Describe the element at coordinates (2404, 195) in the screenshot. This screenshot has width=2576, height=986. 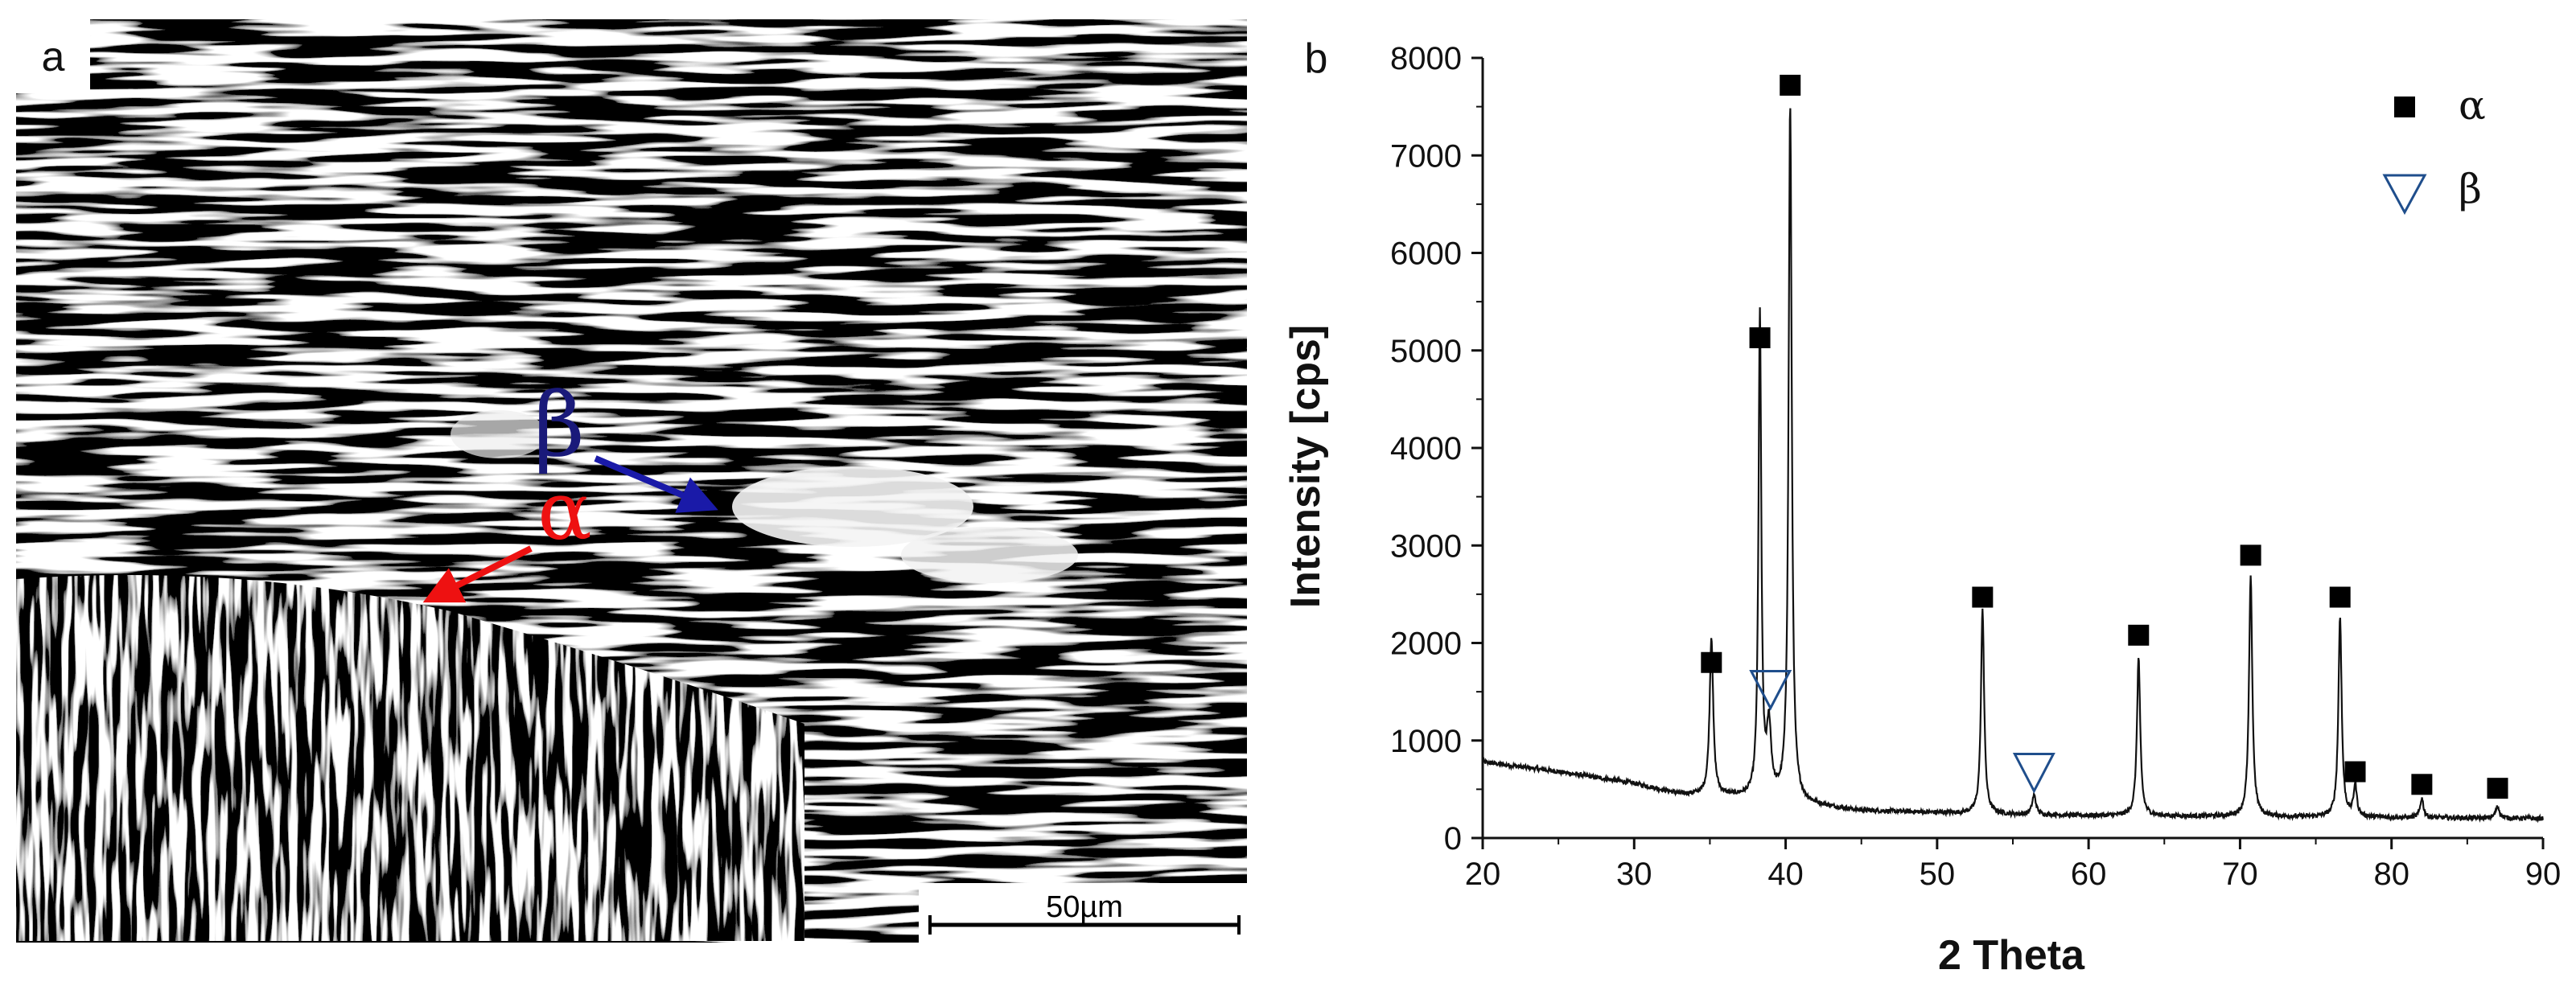
I see `legend-beta-marker` at that location.